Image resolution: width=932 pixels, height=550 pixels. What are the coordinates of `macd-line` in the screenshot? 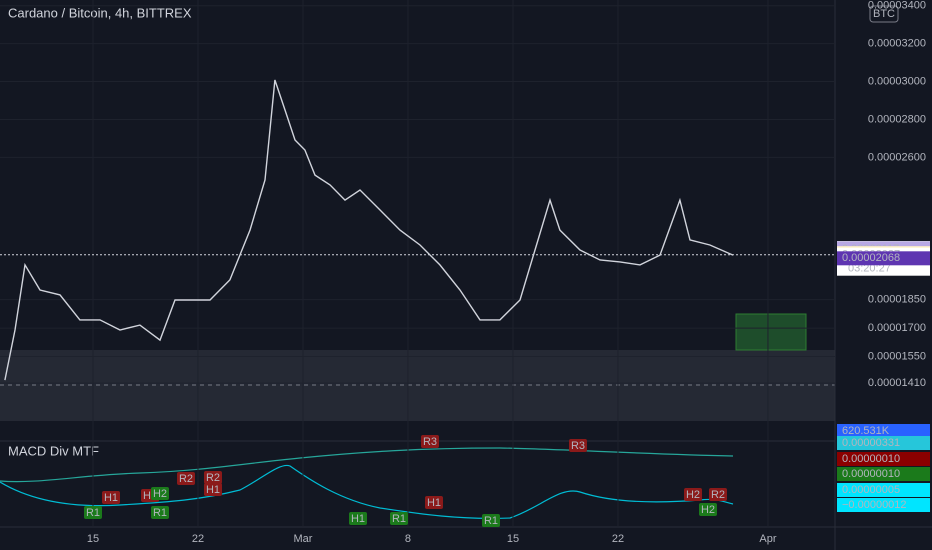 It's located at (367, 491).